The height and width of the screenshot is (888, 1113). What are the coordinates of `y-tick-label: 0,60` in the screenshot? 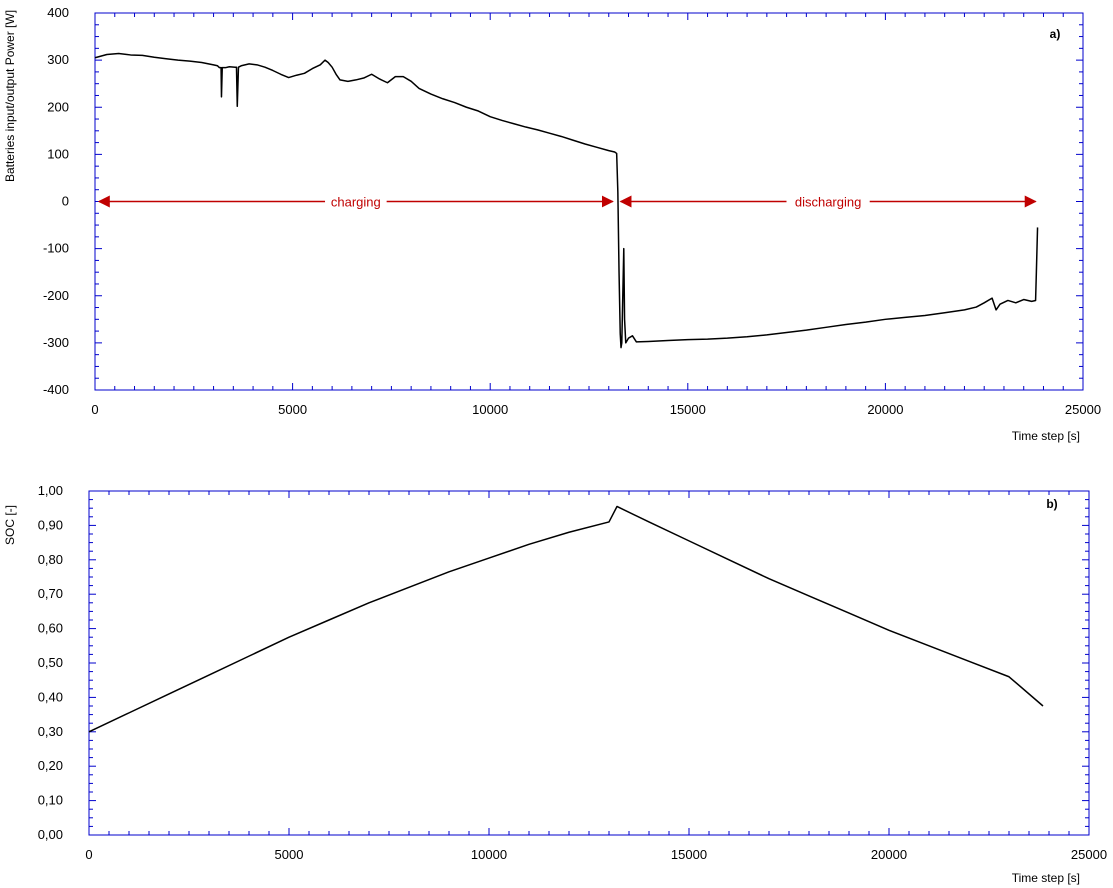 It's located at (50, 628).